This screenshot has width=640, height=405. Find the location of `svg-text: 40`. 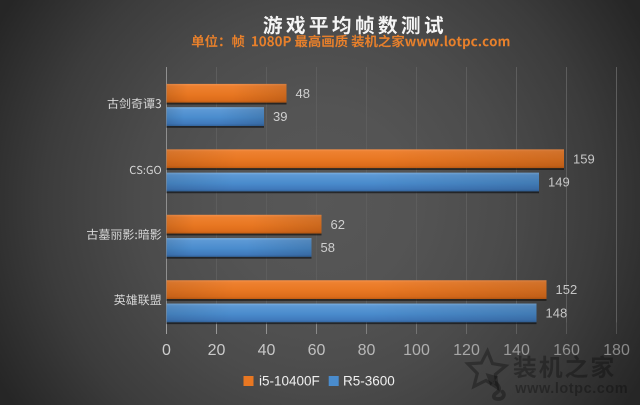

svg-text: 40 is located at coordinates (267, 350).